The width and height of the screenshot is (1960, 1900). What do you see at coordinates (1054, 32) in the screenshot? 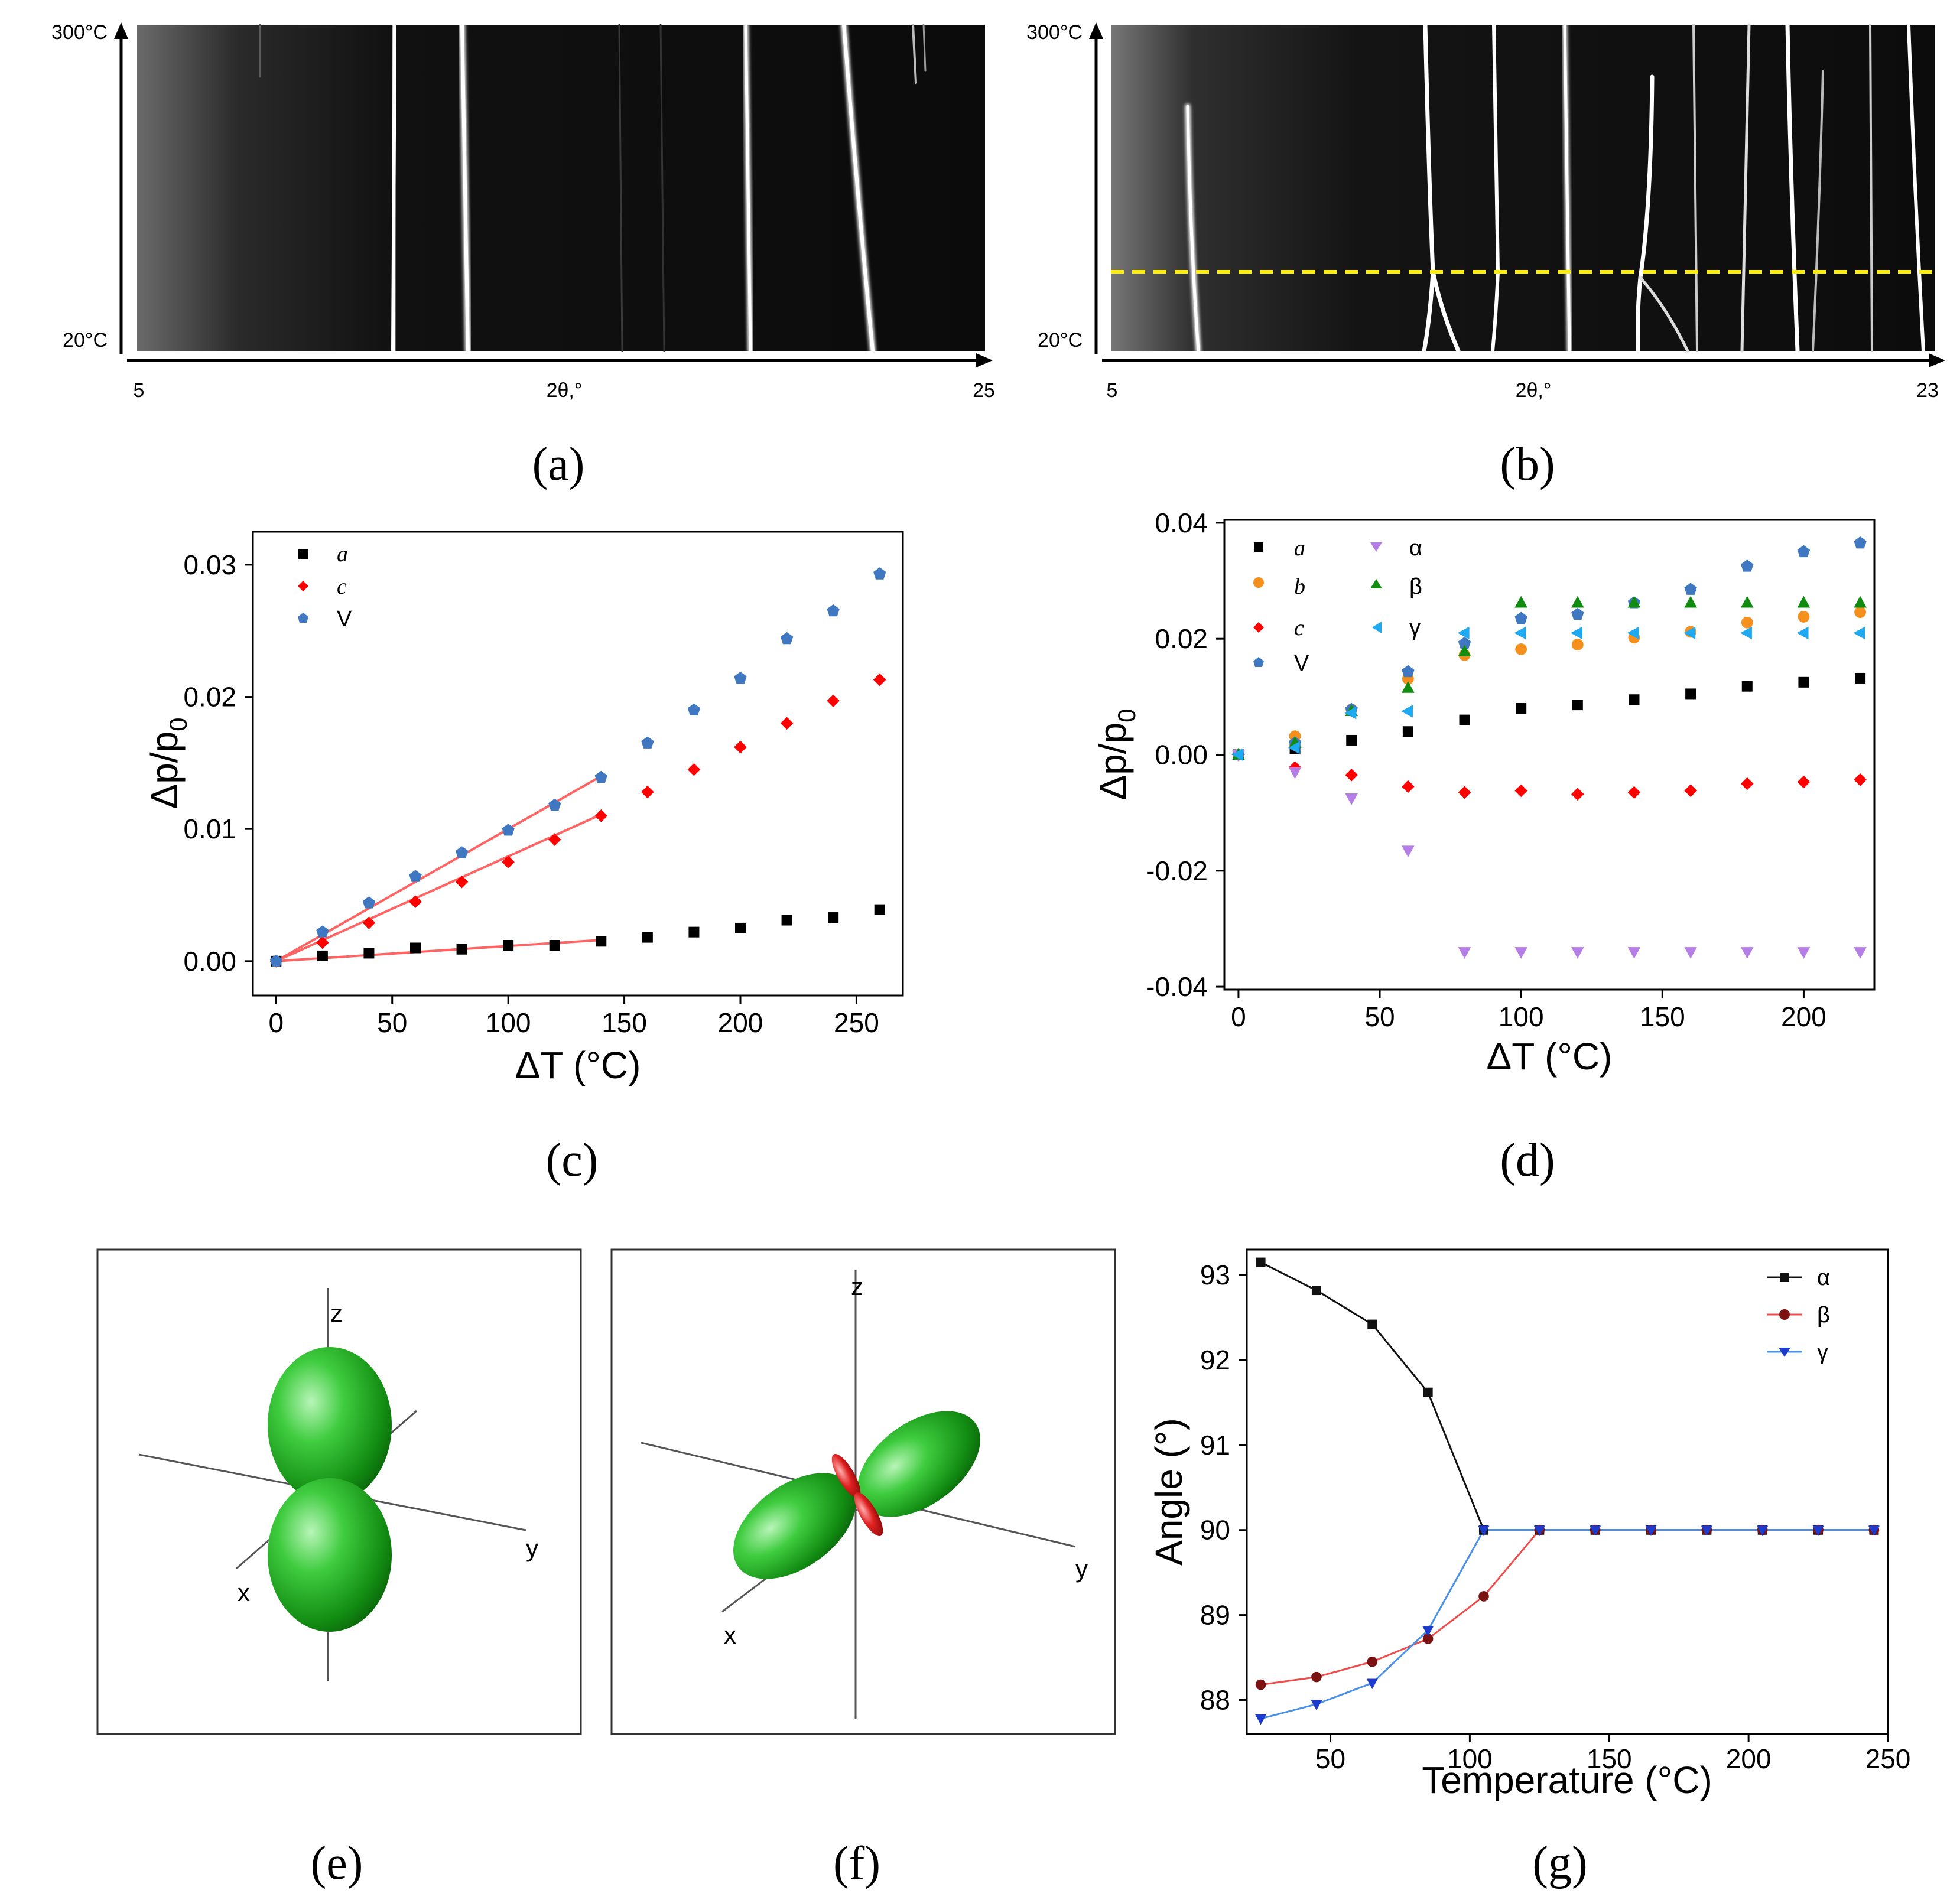
I see `y-top-label-b: 300°C` at bounding box center [1054, 32].